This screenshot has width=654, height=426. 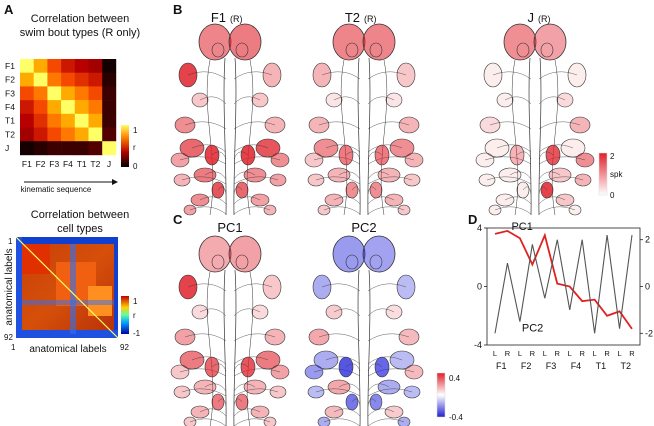 What do you see at coordinates (230, 119) in the screenshot?
I see `brain-map-f1` at bounding box center [230, 119].